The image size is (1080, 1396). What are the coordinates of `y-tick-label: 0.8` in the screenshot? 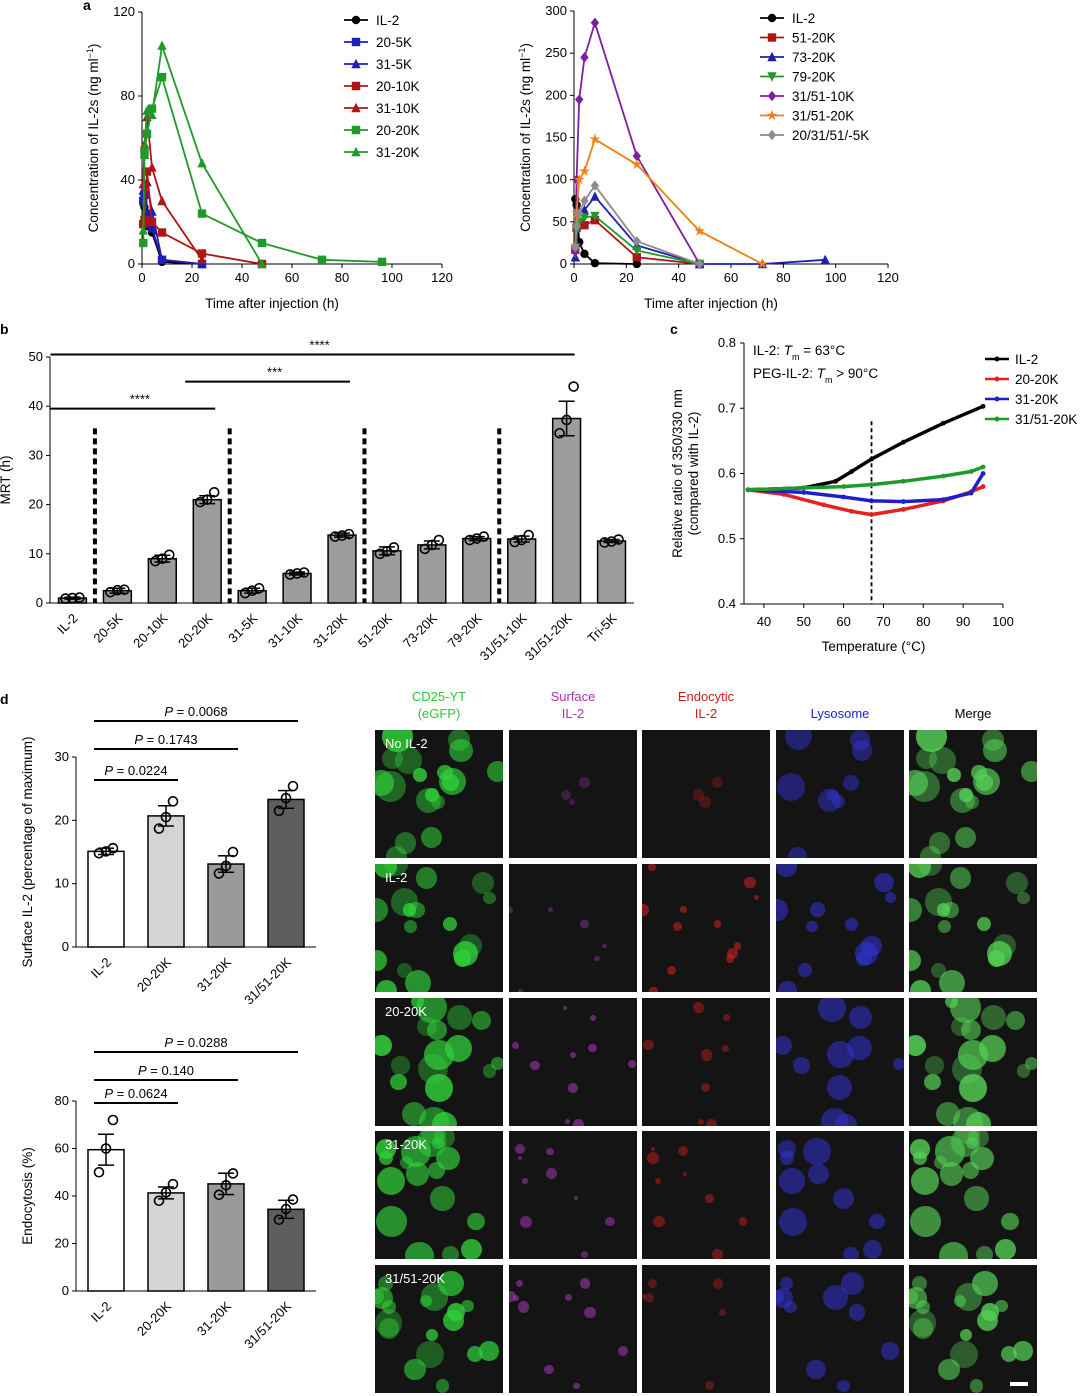 It's located at (727, 342).